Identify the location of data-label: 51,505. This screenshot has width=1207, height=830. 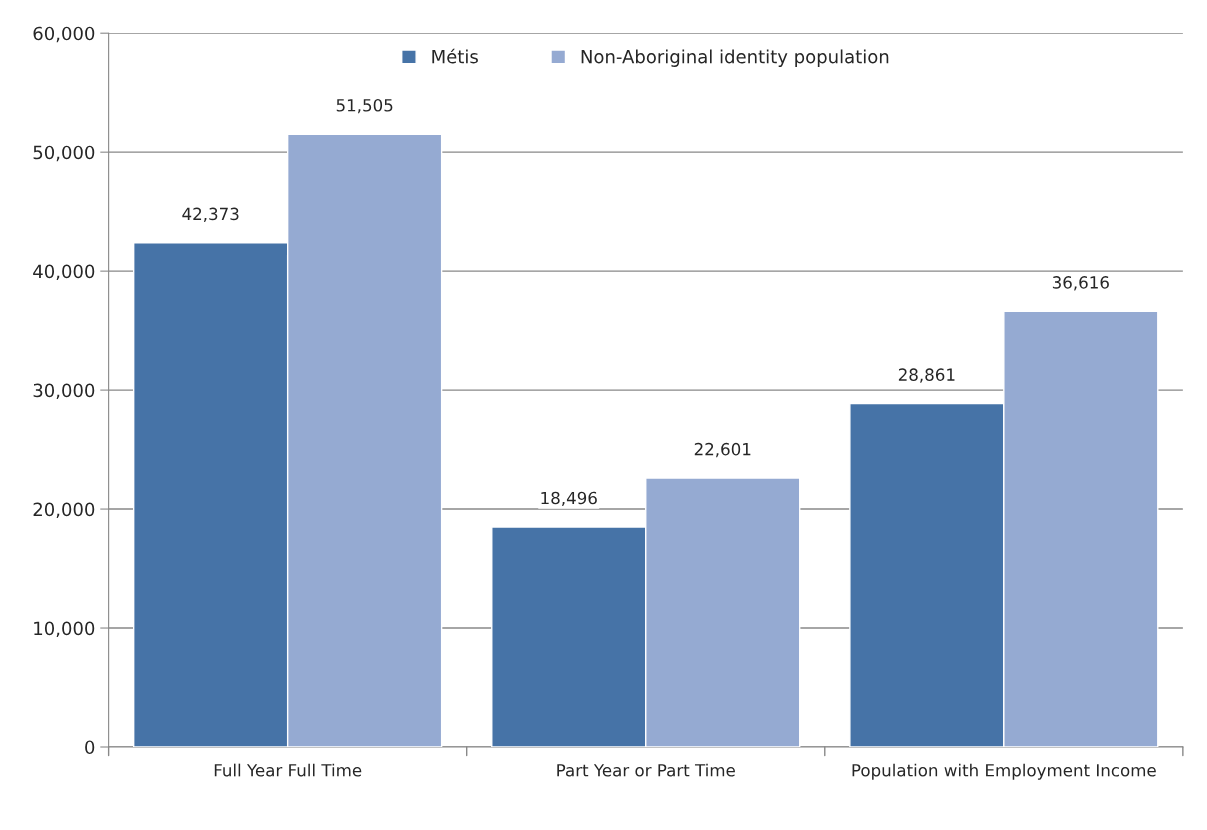
(364, 106).